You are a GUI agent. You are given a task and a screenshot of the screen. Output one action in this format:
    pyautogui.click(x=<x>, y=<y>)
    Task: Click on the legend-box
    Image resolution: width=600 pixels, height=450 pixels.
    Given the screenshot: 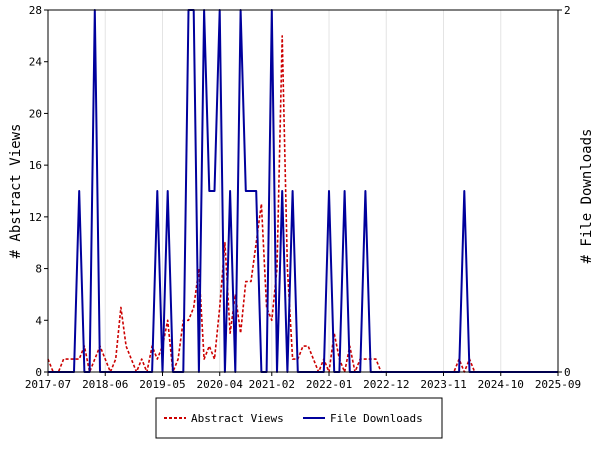 What is the action you would take?
    pyautogui.click(x=299, y=418)
    